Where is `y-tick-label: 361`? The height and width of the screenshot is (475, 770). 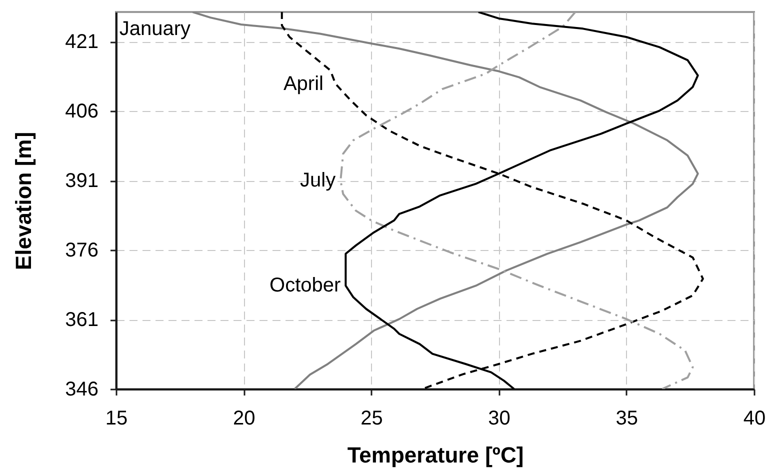
y-tick-label: 361 is located at coordinates (81, 320).